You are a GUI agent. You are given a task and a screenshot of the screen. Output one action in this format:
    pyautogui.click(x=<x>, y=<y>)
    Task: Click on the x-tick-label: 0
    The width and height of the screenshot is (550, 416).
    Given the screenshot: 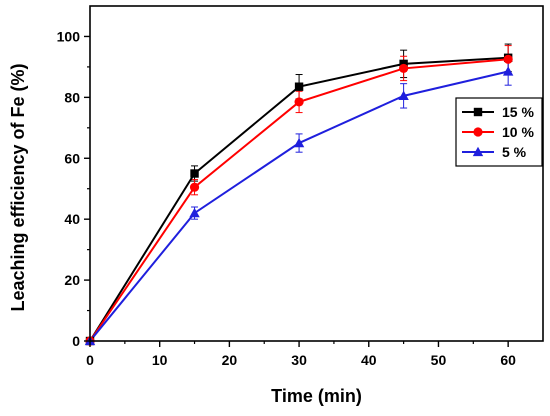 What is the action you would take?
    pyautogui.click(x=90, y=360)
    